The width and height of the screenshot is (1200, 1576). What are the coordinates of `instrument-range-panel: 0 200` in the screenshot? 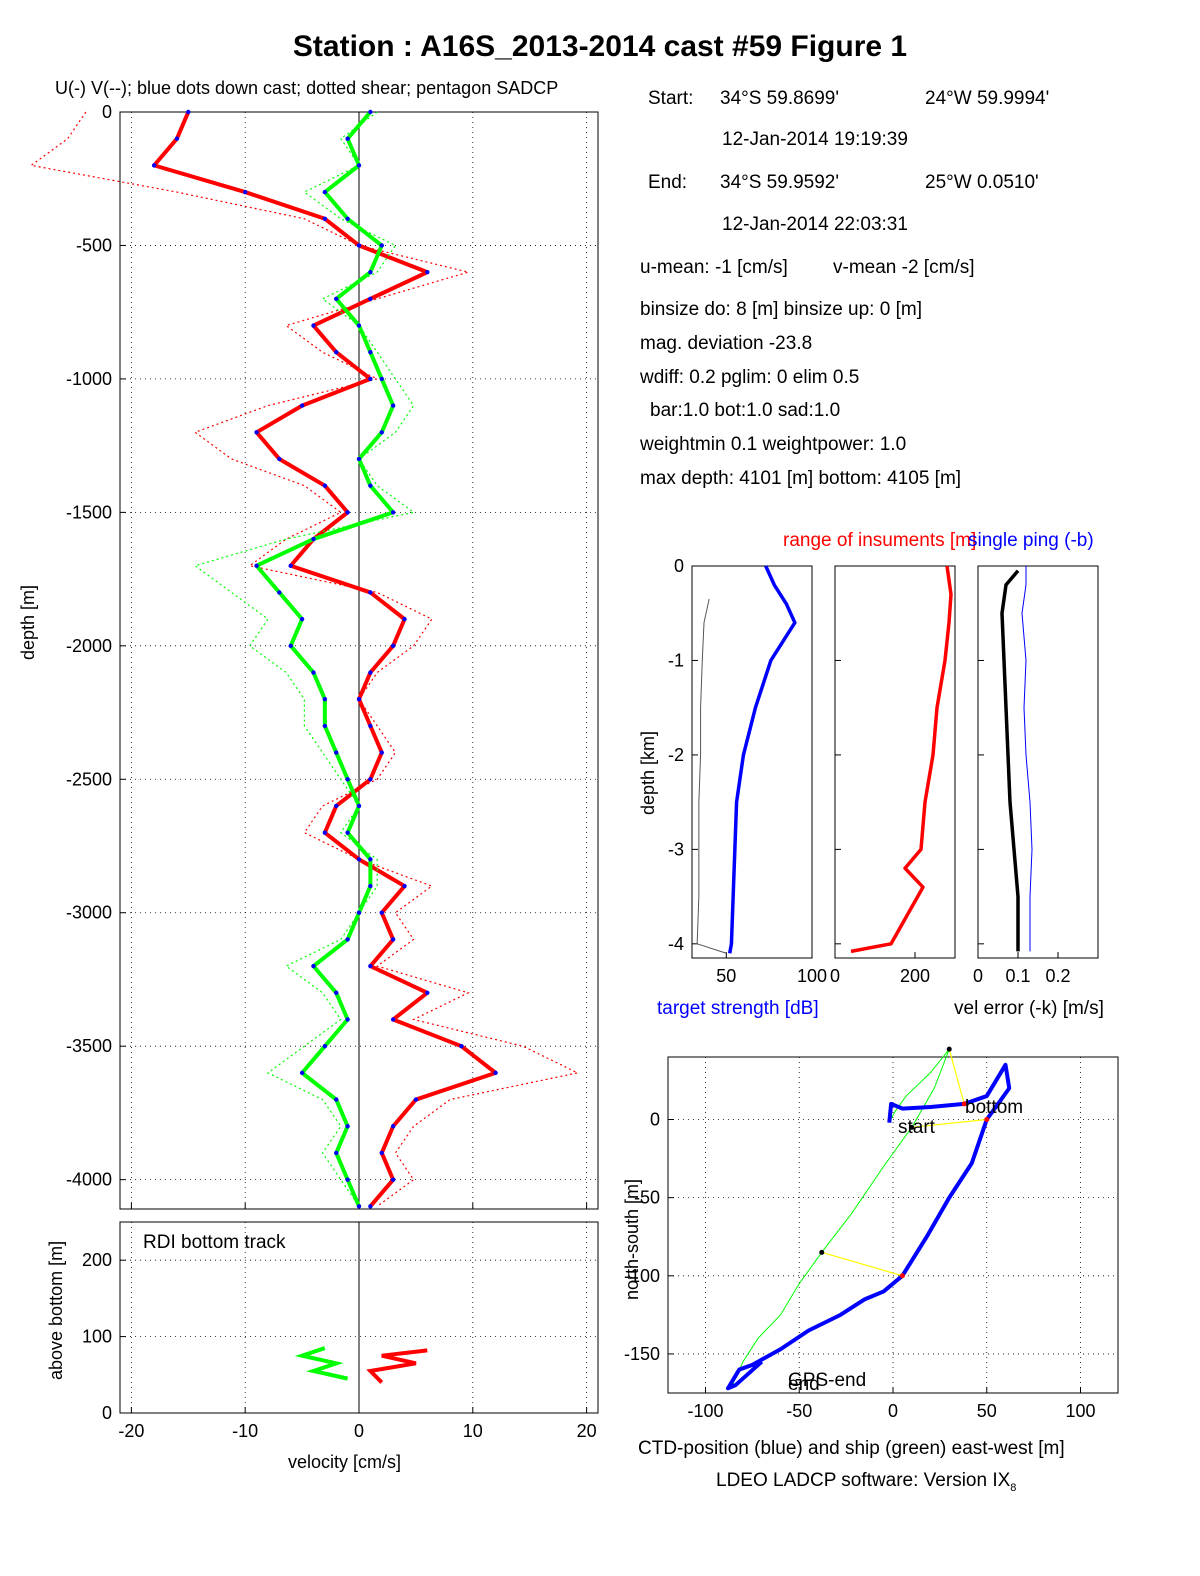 It's located at (893, 775).